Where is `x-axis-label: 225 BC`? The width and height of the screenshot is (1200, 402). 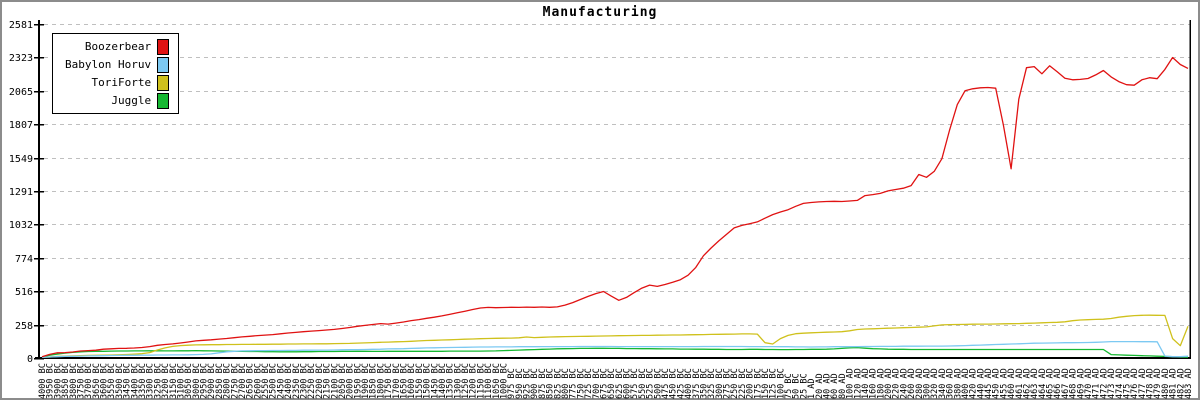
x-axis-label: 225 BC is located at coordinates (743, 383).